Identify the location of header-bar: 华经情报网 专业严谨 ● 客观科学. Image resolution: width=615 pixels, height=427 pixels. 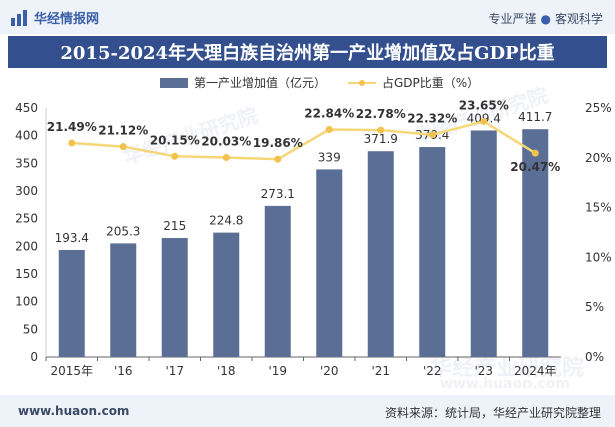
(307, 17).